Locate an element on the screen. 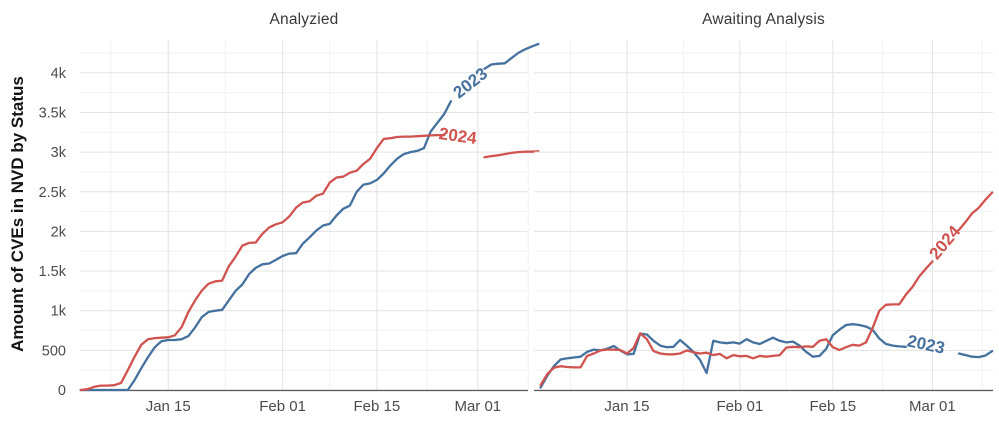  line-label-2023: 2023 is located at coordinates (925, 344).